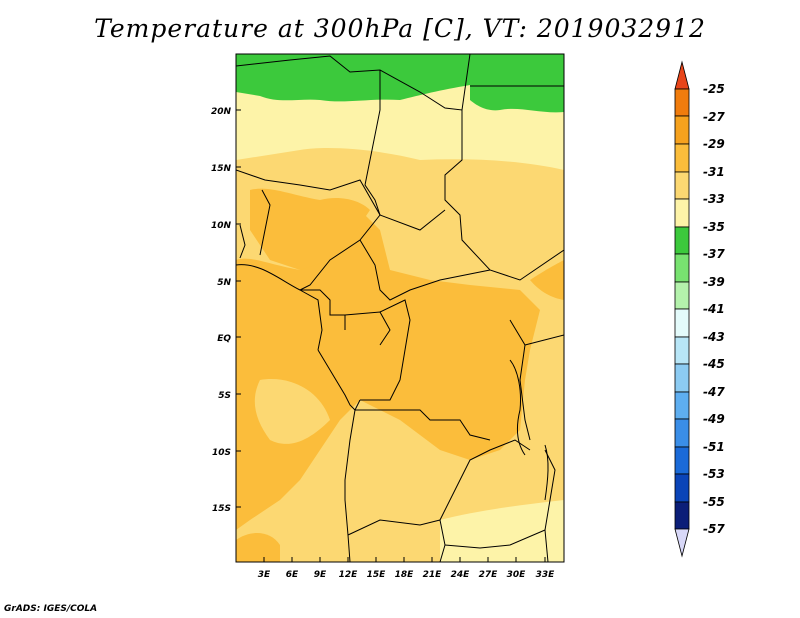 The width and height of the screenshot is (800, 618). What do you see at coordinates (714, 144) in the screenshot?
I see `colorbar-label: -29` at bounding box center [714, 144].